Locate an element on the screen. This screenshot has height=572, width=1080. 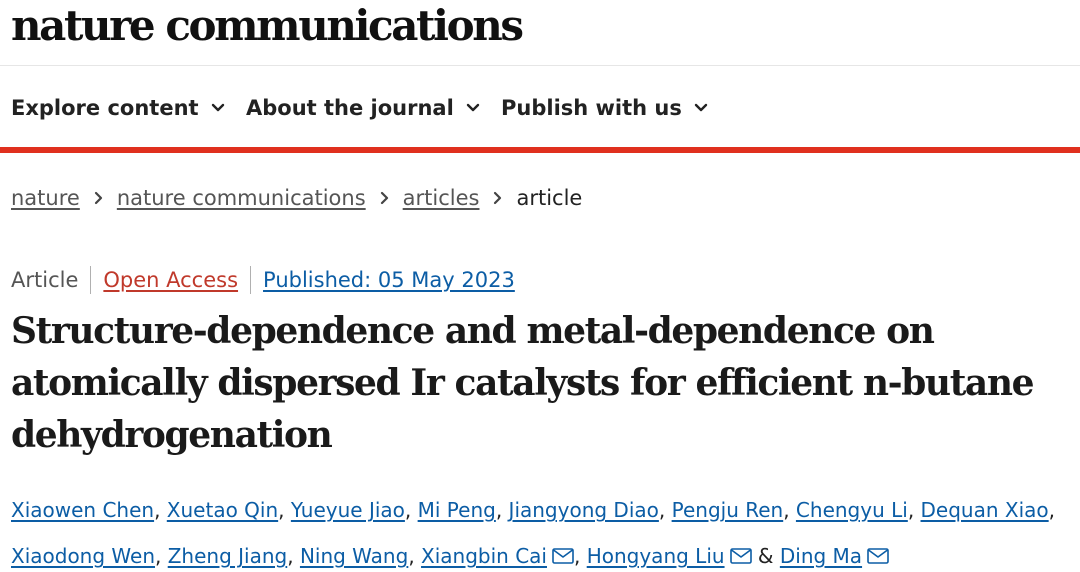
breadcrumb-articles: articles is located at coordinates (441, 198).